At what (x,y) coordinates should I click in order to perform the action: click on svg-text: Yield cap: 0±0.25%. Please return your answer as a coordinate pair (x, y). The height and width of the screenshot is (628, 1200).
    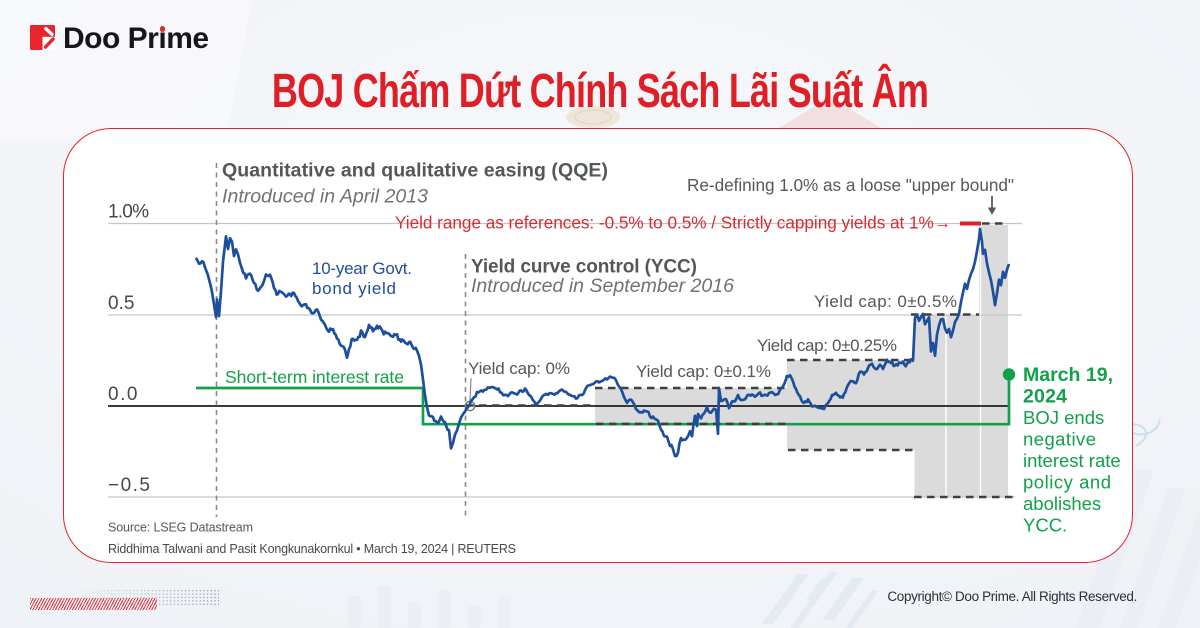
    Looking at the image, I should click on (827, 345).